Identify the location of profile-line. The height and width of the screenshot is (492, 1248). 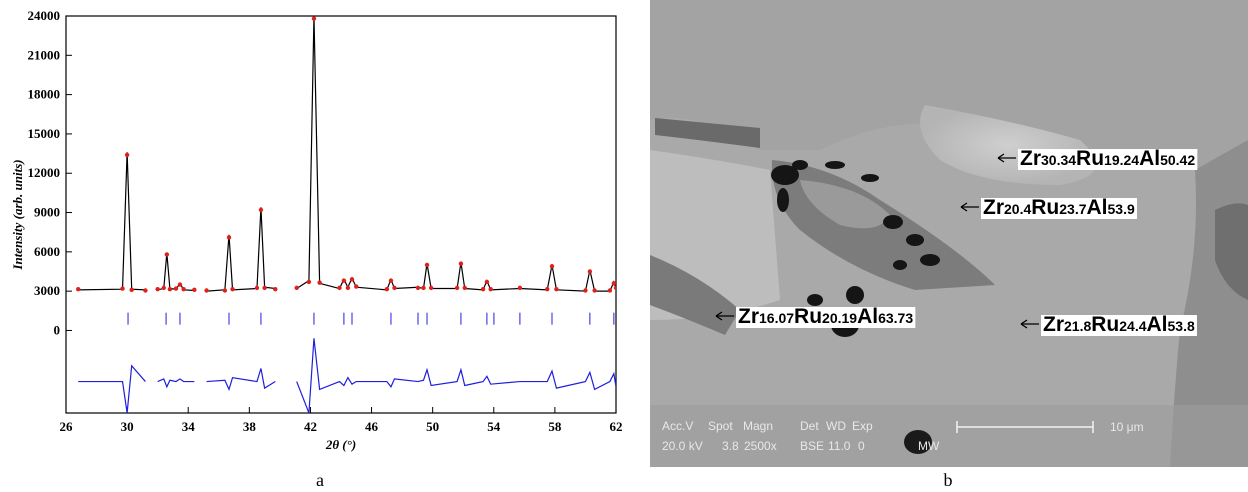
(347, 375).